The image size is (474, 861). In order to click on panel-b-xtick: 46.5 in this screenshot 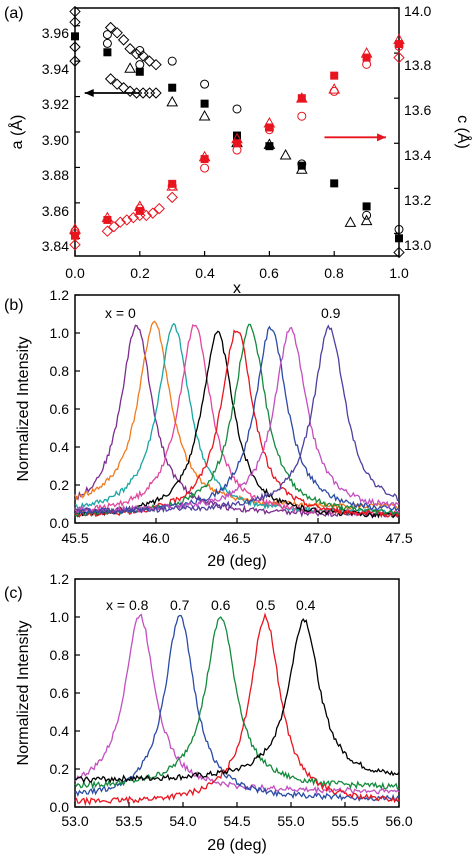, I will do `click(236, 538)`.